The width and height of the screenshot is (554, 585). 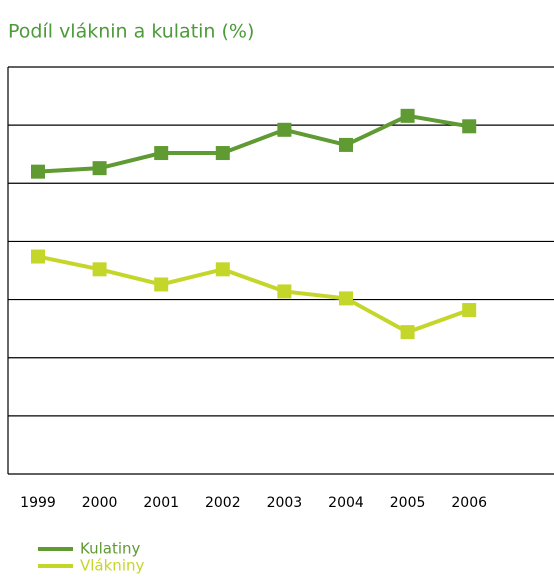 What do you see at coordinates (161, 503) in the screenshot?
I see `x-tick-label: 2001` at bounding box center [161, 503].